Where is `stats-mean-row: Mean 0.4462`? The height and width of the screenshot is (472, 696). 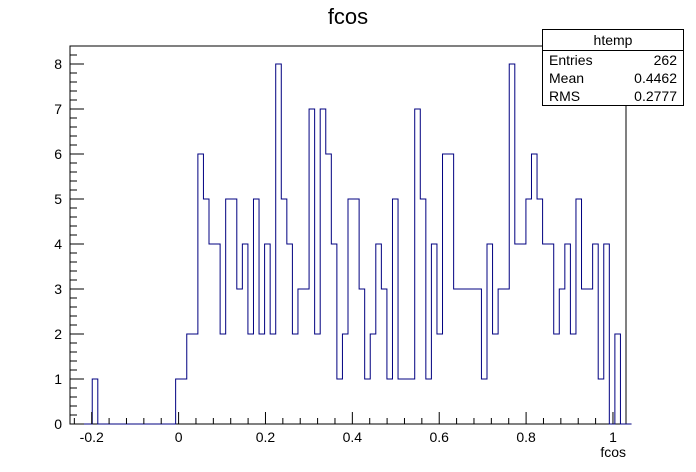
stats-mean-row: Mean 0.4462 is located at coordinates (613, 78).